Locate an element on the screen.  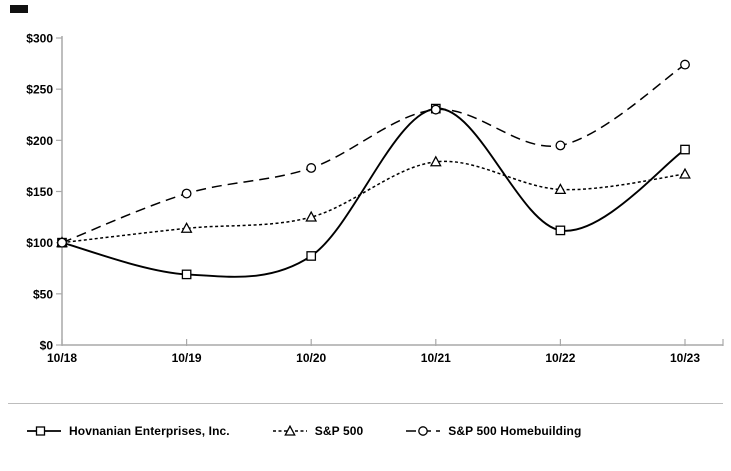
legend-item-sp500: S&P 500 is located at coordinates (318, 431).